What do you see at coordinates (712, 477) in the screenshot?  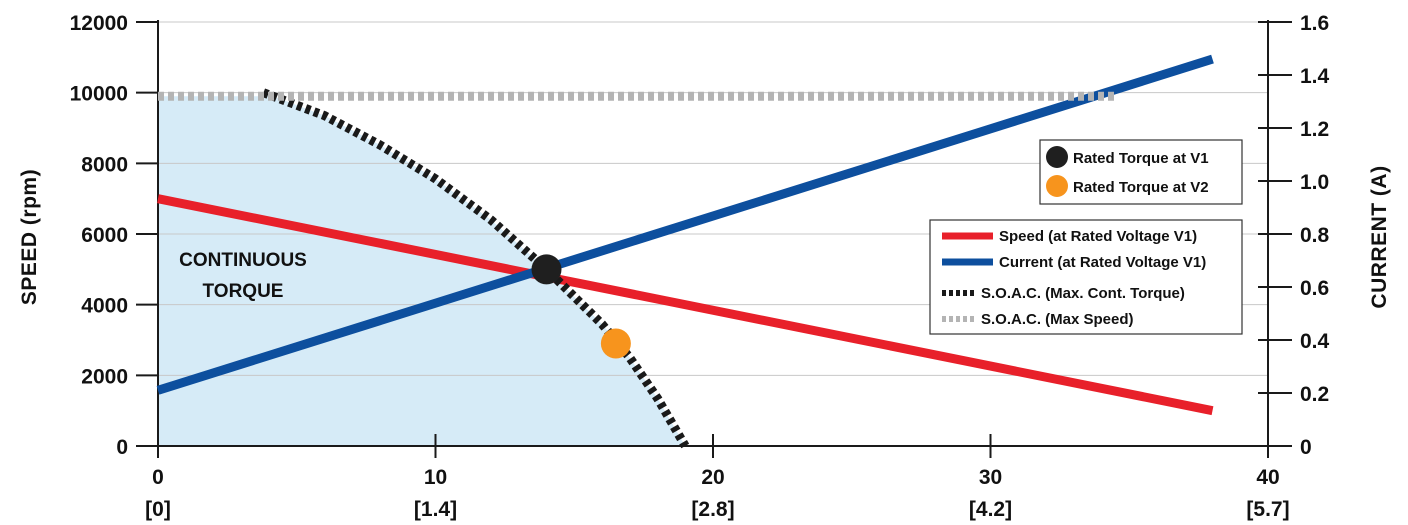 I see `x-tick-label-20: 20` at bounding box center [712, 477].